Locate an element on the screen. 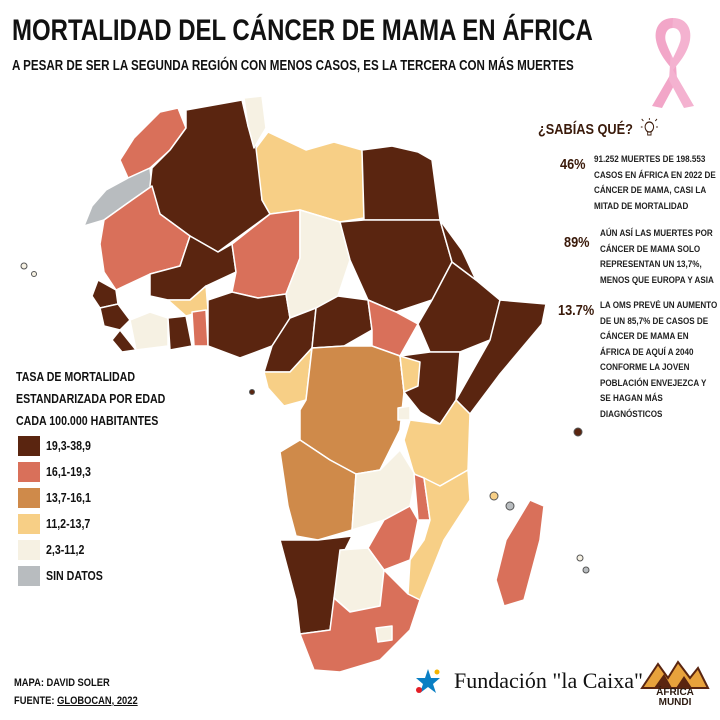 The height and width of the screenshot is (720, 720). legend-label: 11,2-13,7 is located at coordinates (68, 524).